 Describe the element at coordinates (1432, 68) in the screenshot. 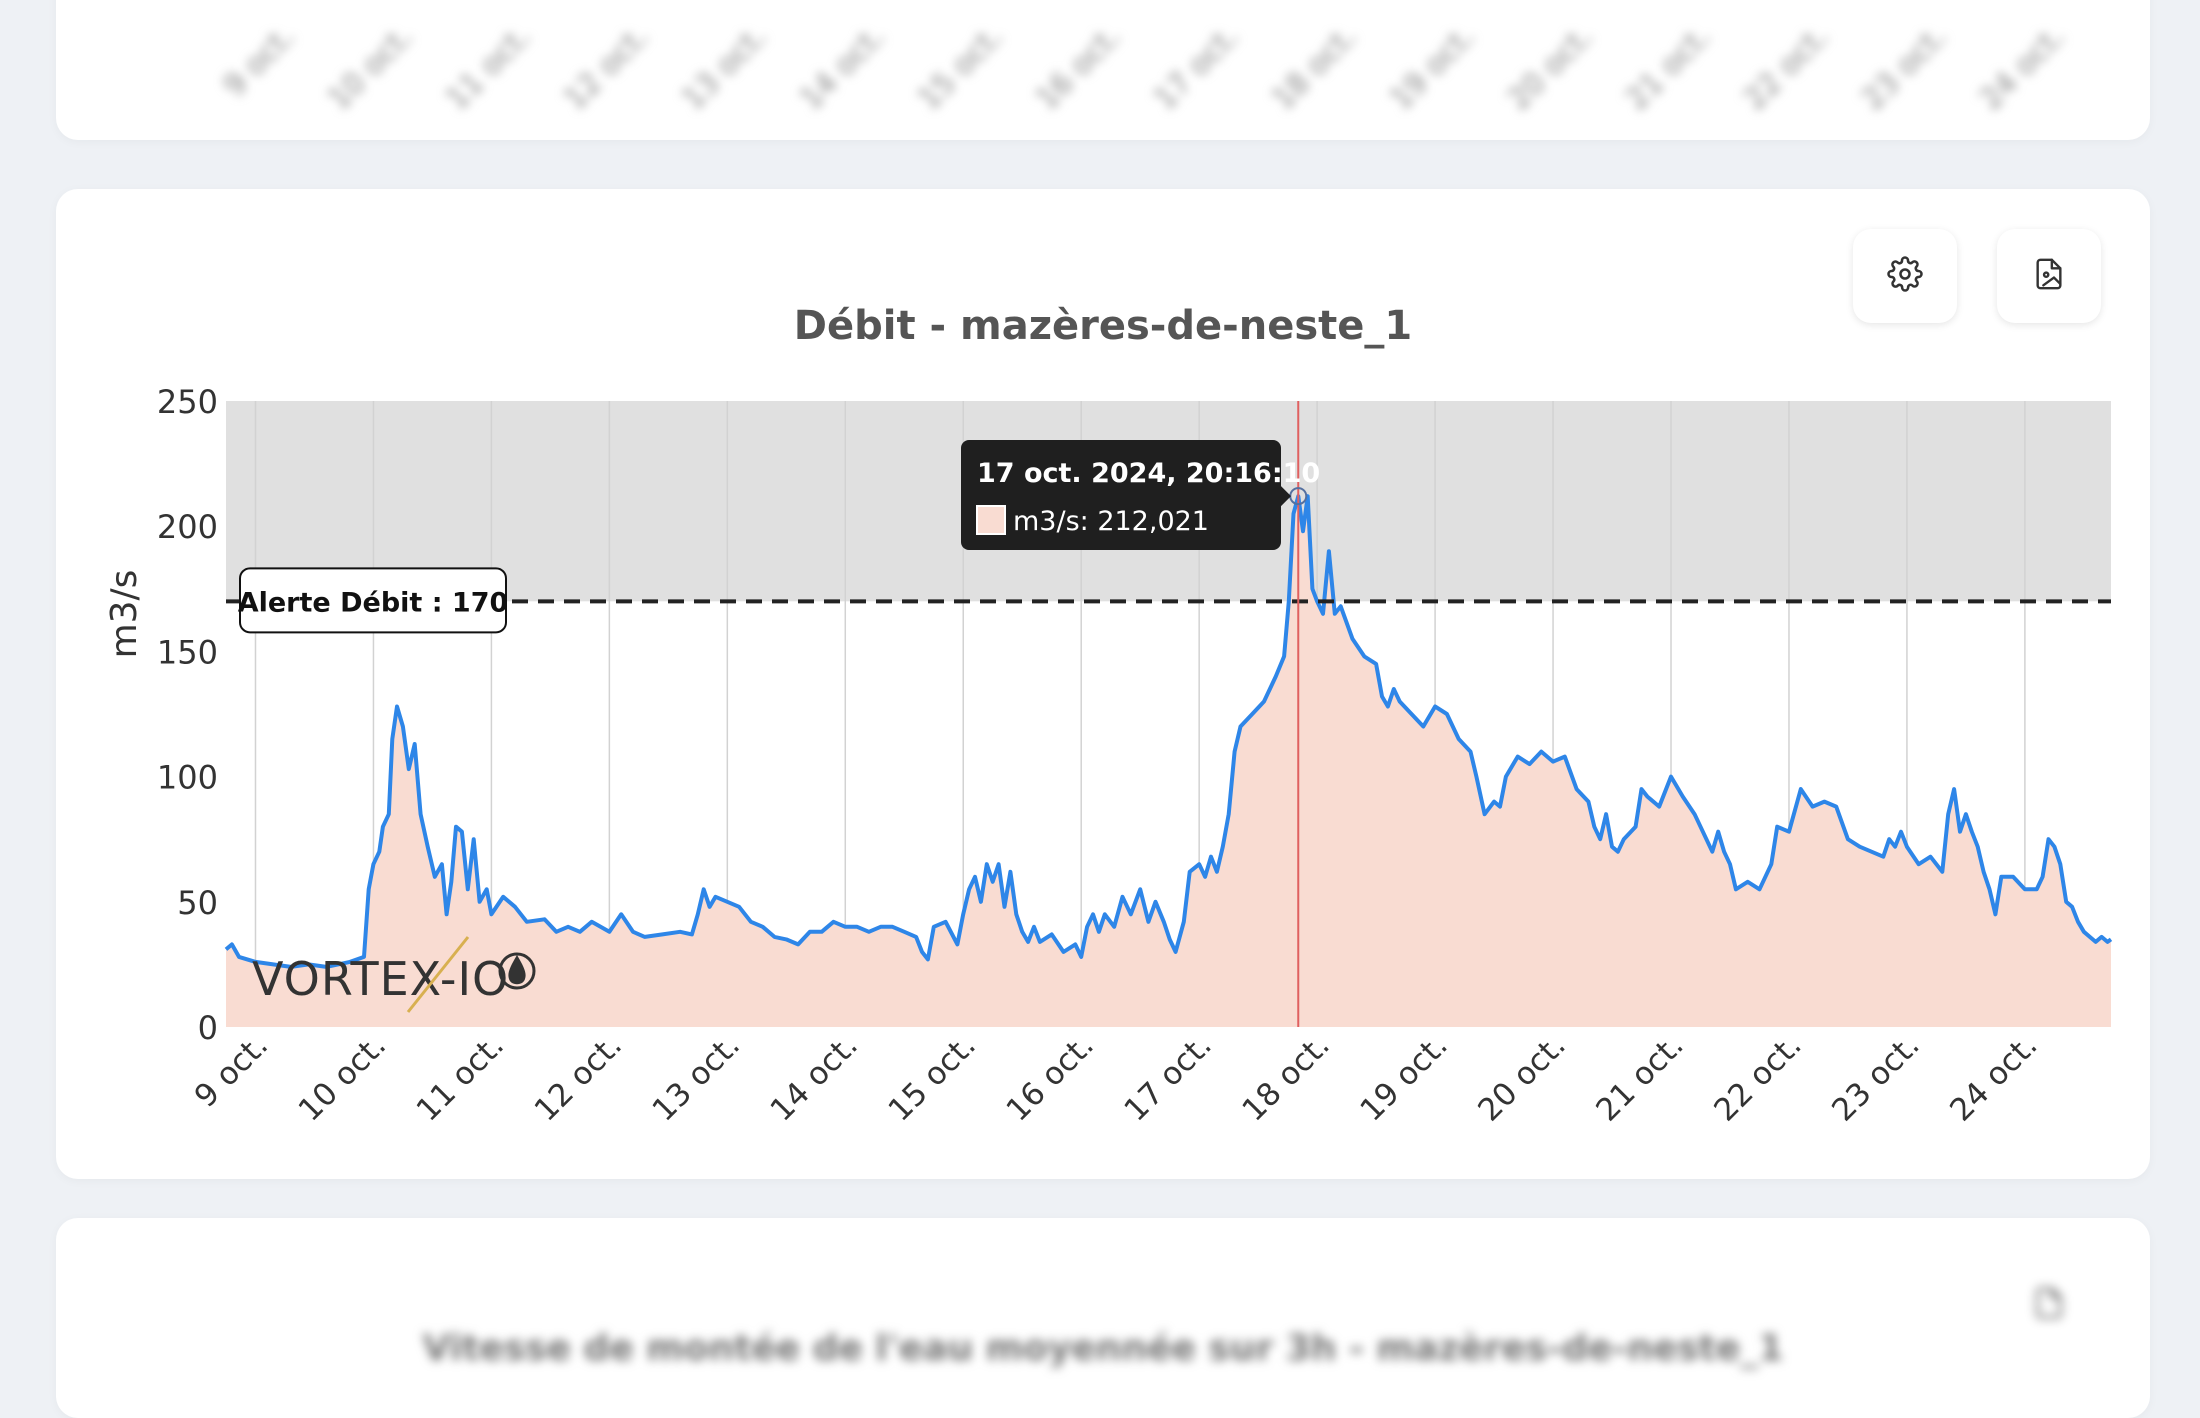

I see `previous-chart-tick: 19 oct.` at that location.